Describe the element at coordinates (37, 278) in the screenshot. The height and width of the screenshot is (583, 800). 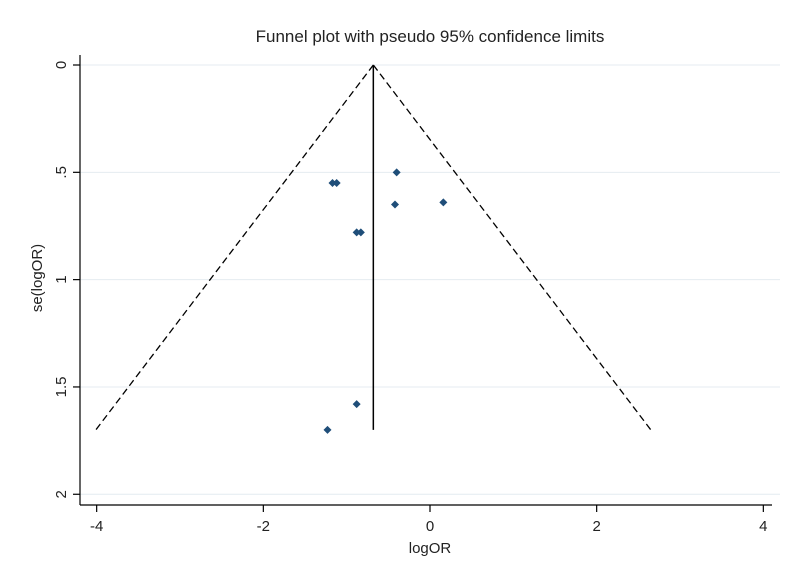
I see `y-axis-label: se(logOR)` at that location.